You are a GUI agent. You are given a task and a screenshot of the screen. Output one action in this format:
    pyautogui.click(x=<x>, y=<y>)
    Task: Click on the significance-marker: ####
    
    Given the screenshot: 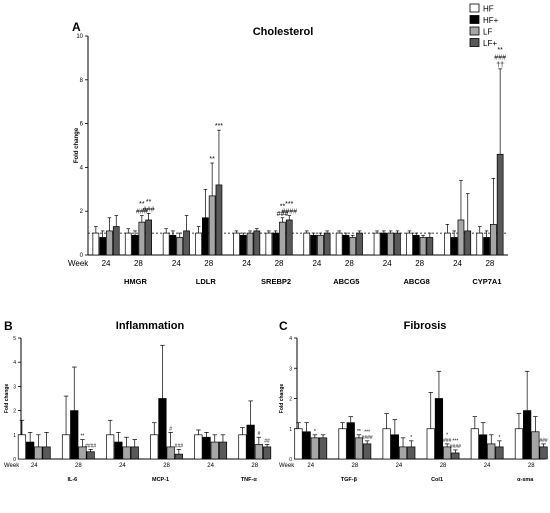 What is the action you would take?
    pyautogui.click(x=455, y=447)
    